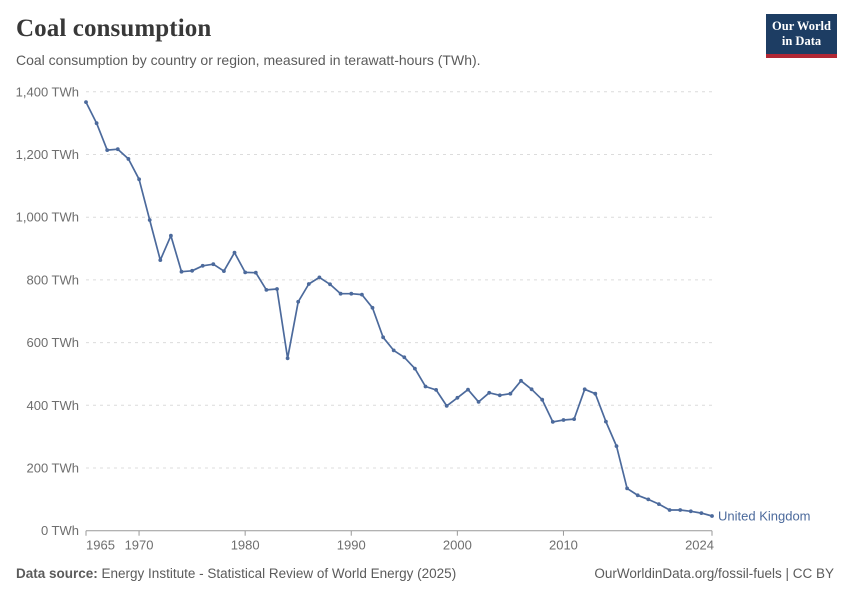  Describe the element at coordinates (139, 545) in the screenshot. I see `x-tick-label: 1970` at that location.